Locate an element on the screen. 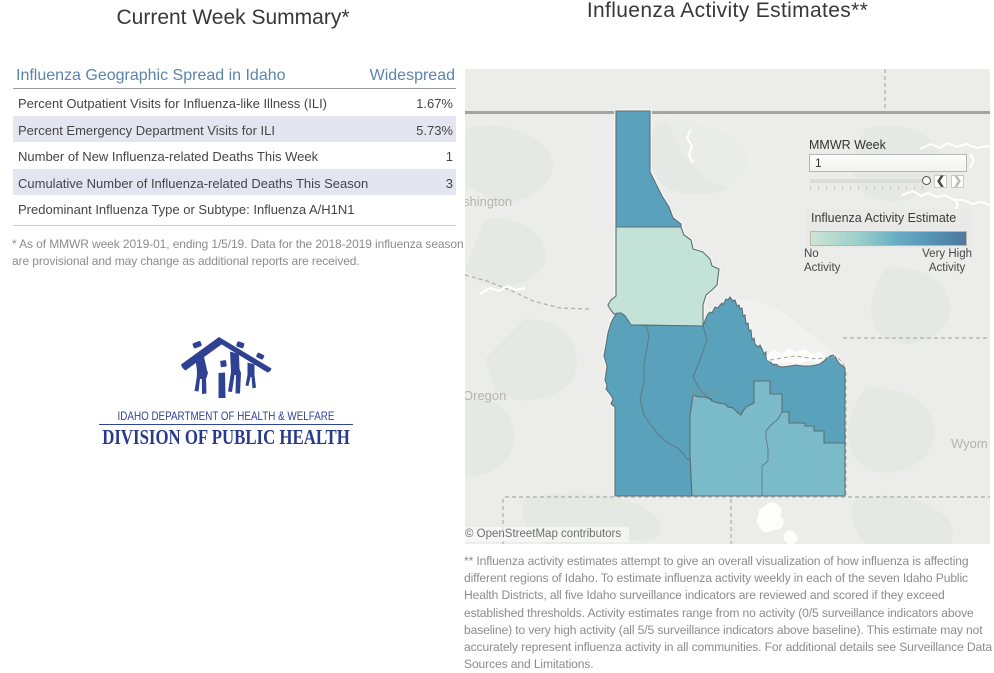  svg-text: shington is located at coordinates (488, 201).